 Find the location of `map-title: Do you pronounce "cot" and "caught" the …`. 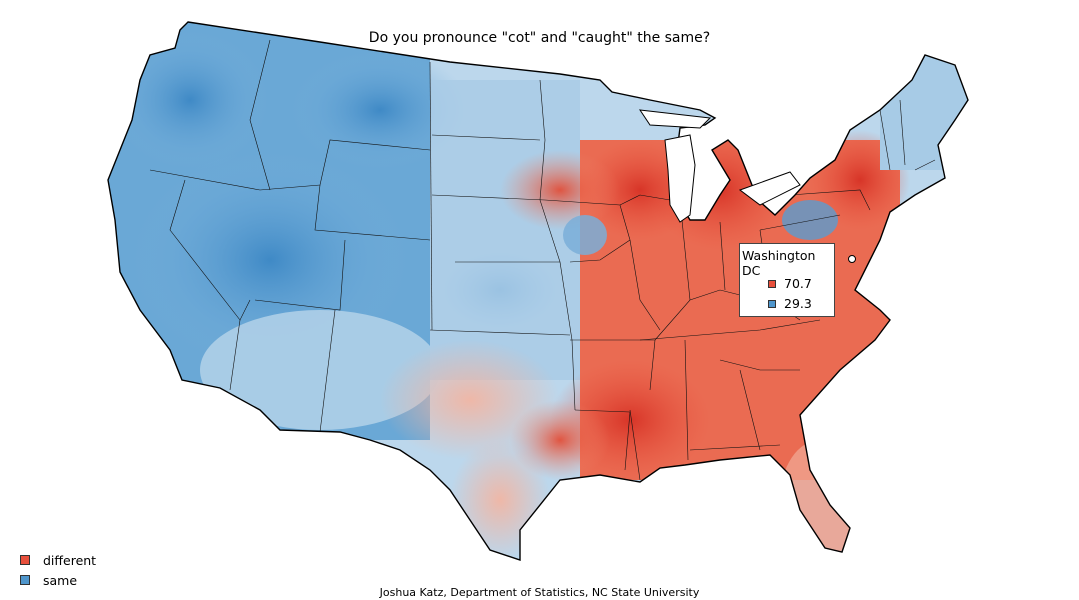

map-title: Do you pronounce "cot" and "caught" the … is located at coordinates (539, 38).